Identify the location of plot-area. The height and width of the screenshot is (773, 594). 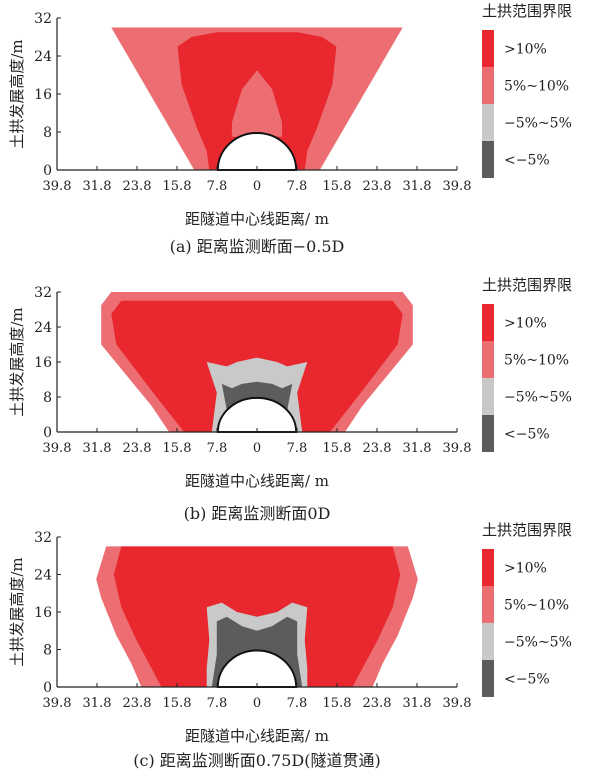
(257, 98).